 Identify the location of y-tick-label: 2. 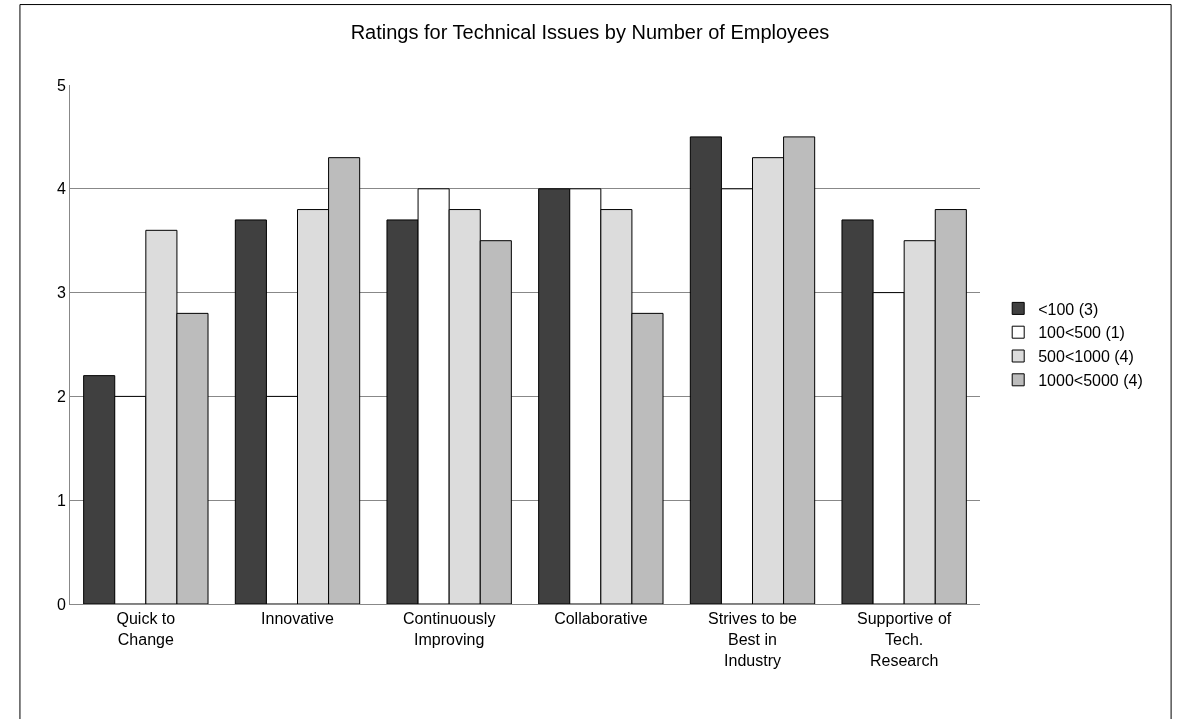
(61, 396).